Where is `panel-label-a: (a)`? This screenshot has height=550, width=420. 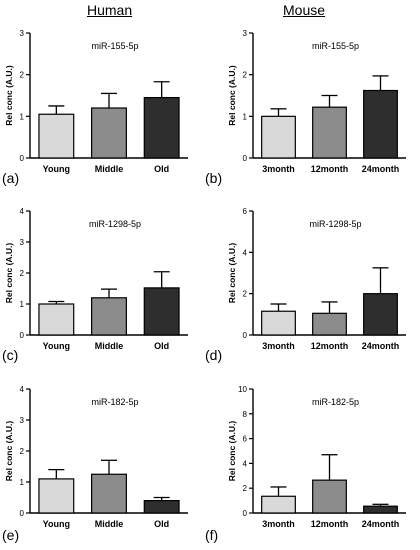 panel-label-a: (a) is located at coordinates (11, 178).